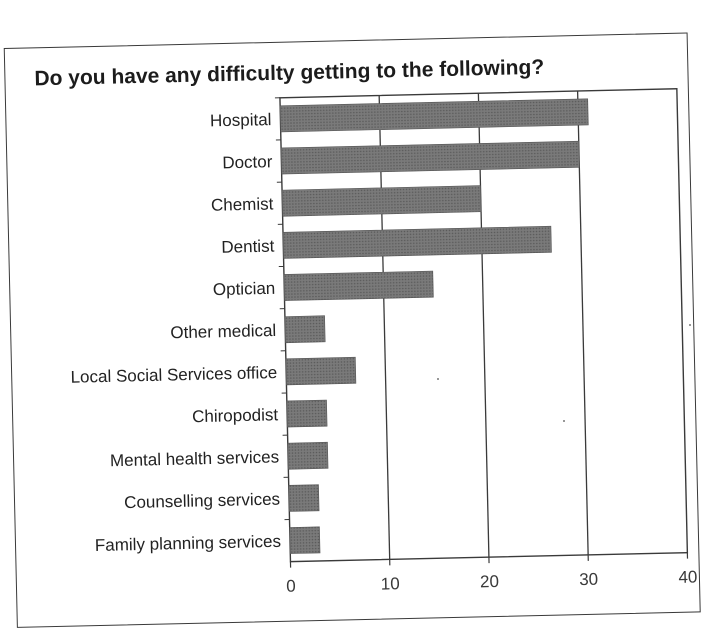  Describe the element at coordinates (173, 375) in the screenshot. I see `y-tick-label: Local Social Services office` at that location.